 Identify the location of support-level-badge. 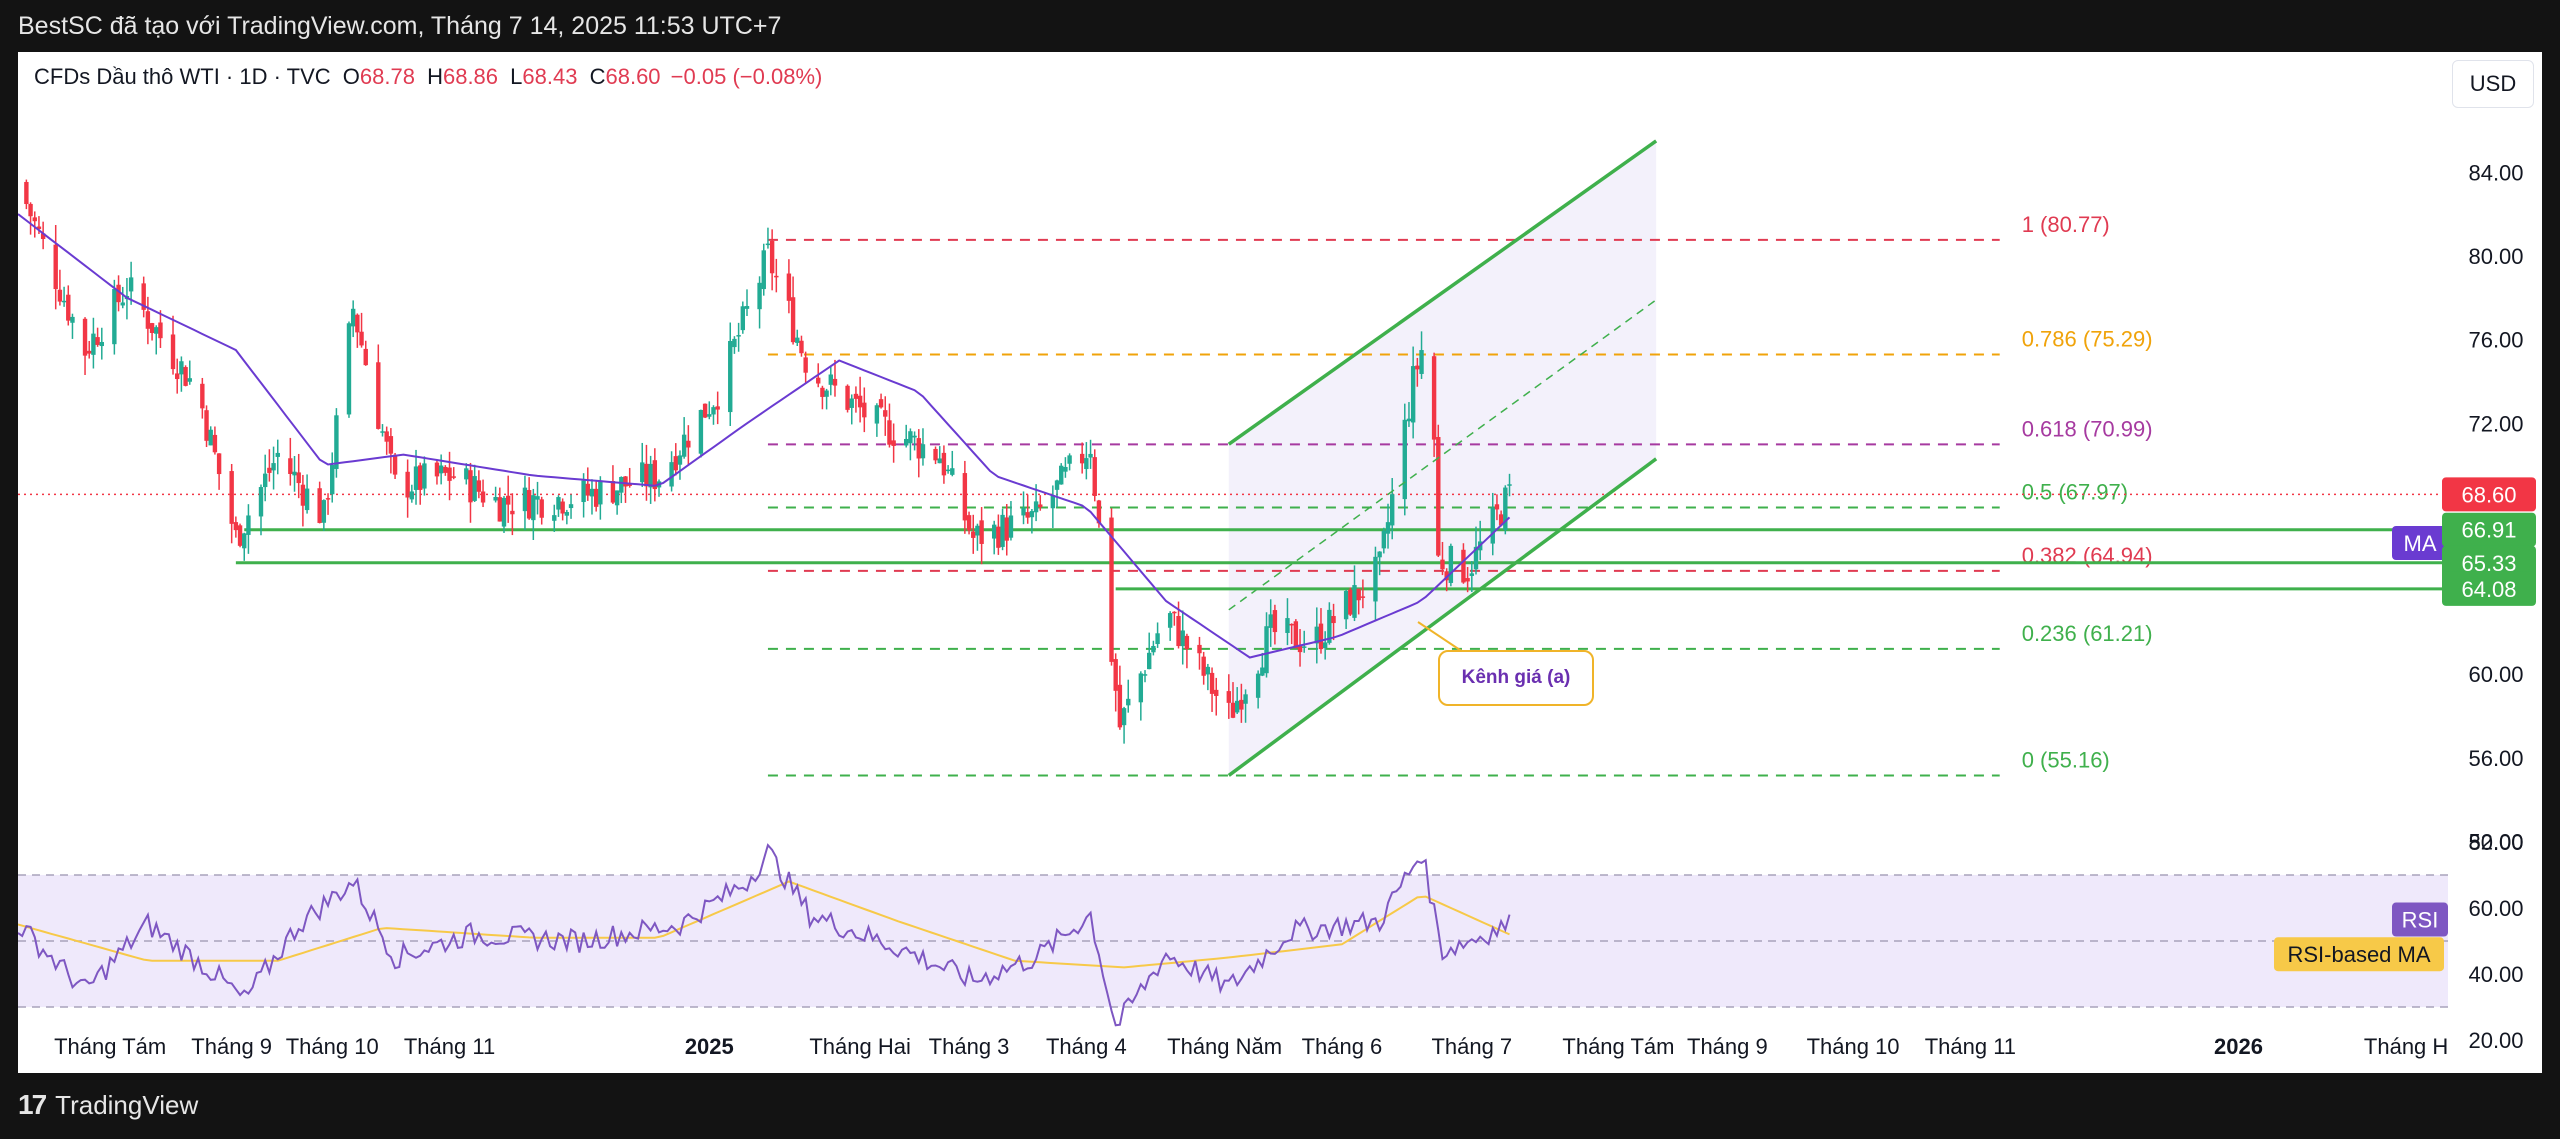
(2489, 529).